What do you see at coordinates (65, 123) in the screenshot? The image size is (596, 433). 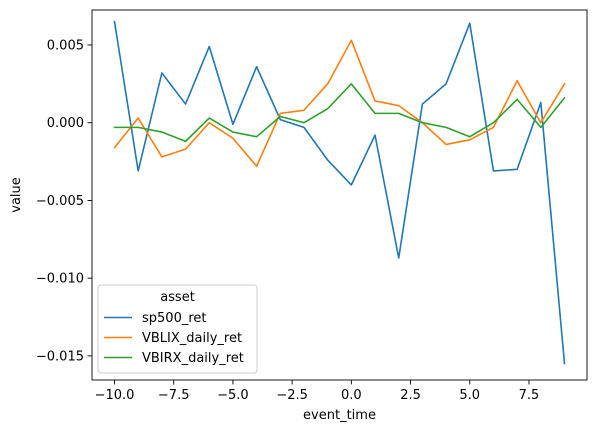 I see `y-tick-label: 0.000` at bounding box center [65, 123].